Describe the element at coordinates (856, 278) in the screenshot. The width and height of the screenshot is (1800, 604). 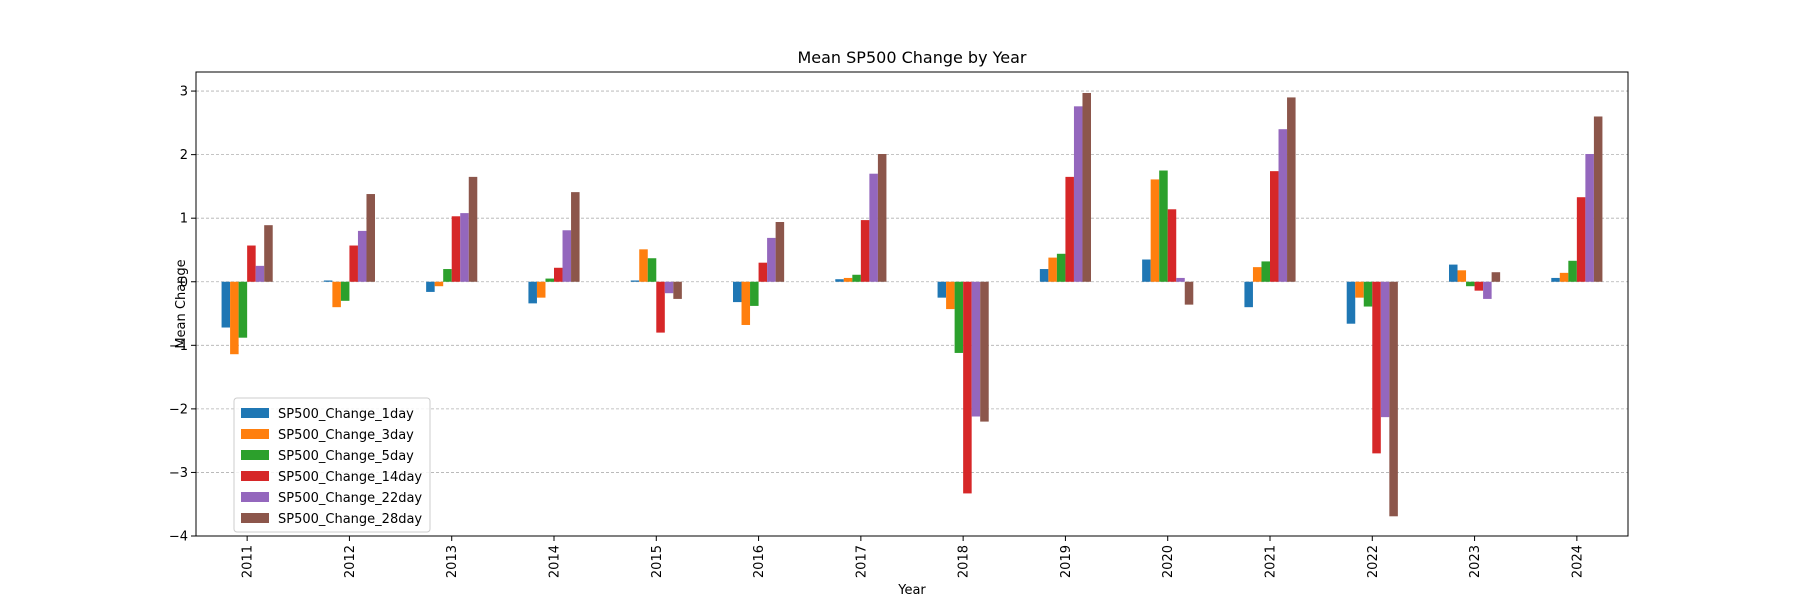
I see `bar-SP500_Change_5day-2017` at that location.